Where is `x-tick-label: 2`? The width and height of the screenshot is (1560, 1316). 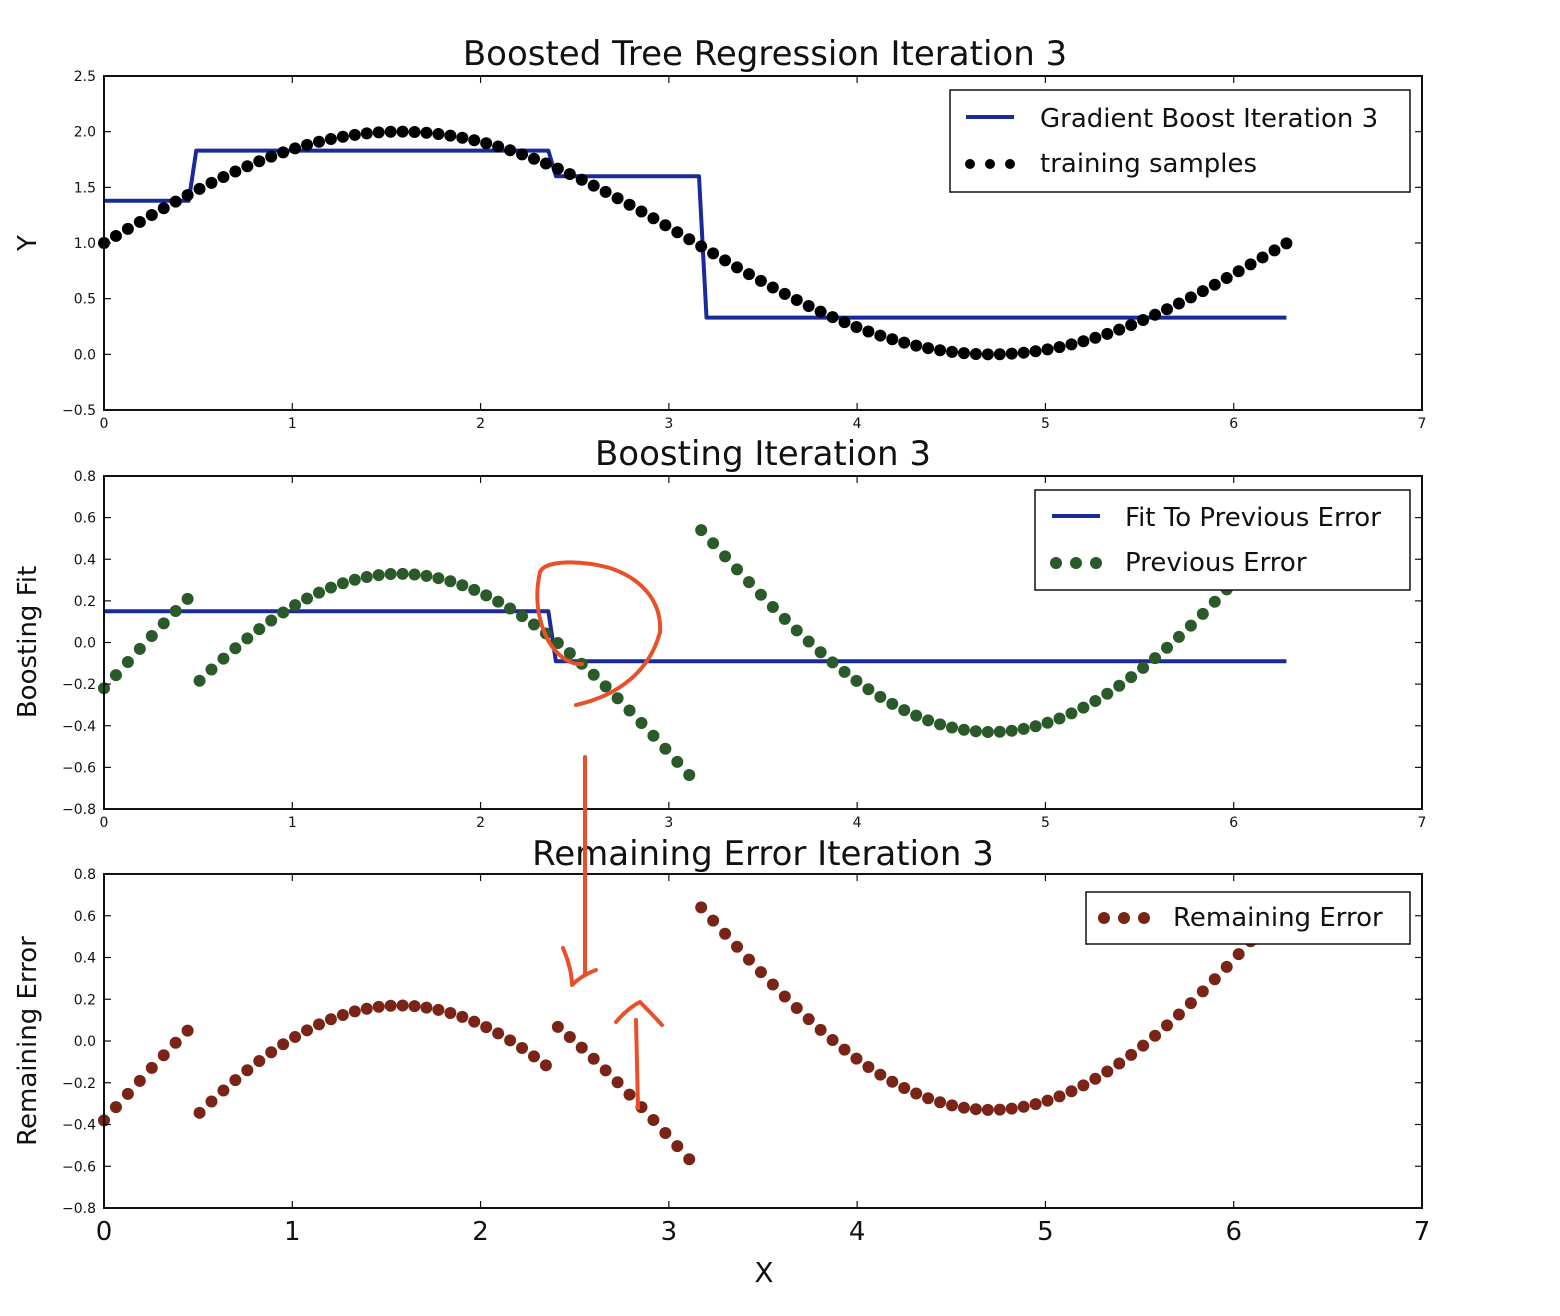 x-tick-label: 2 is located at coordinates (480, 823).